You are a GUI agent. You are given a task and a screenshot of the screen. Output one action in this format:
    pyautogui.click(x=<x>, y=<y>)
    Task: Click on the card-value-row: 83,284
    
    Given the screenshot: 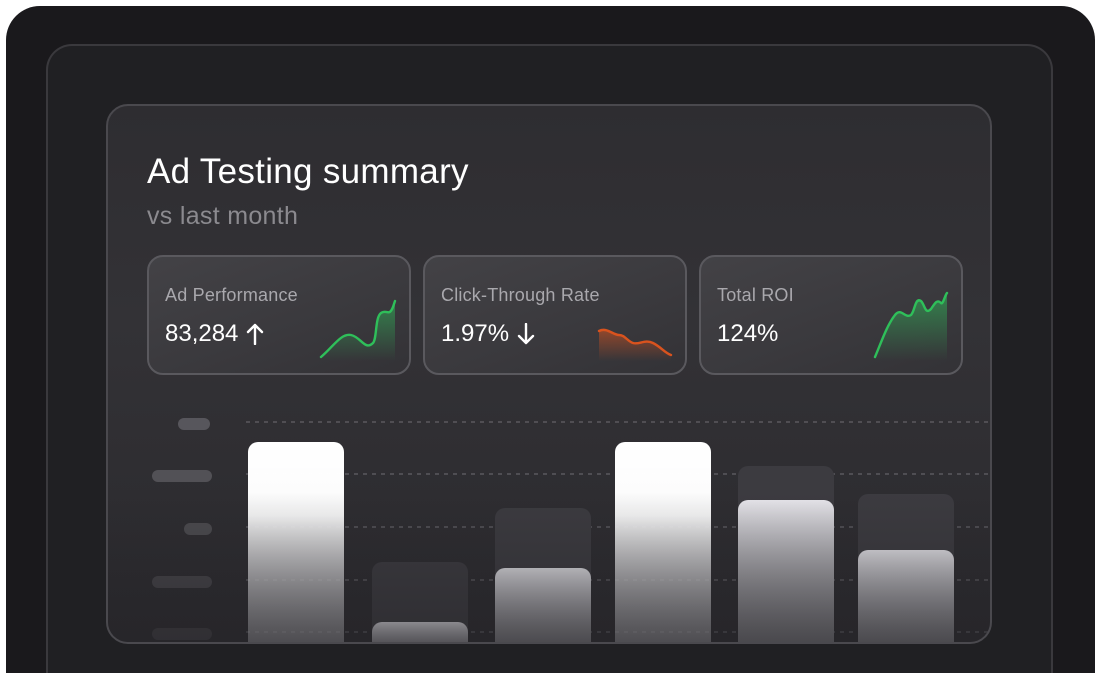 What is the action you would take?
    pyautogui.click(x=214, y=334)
    